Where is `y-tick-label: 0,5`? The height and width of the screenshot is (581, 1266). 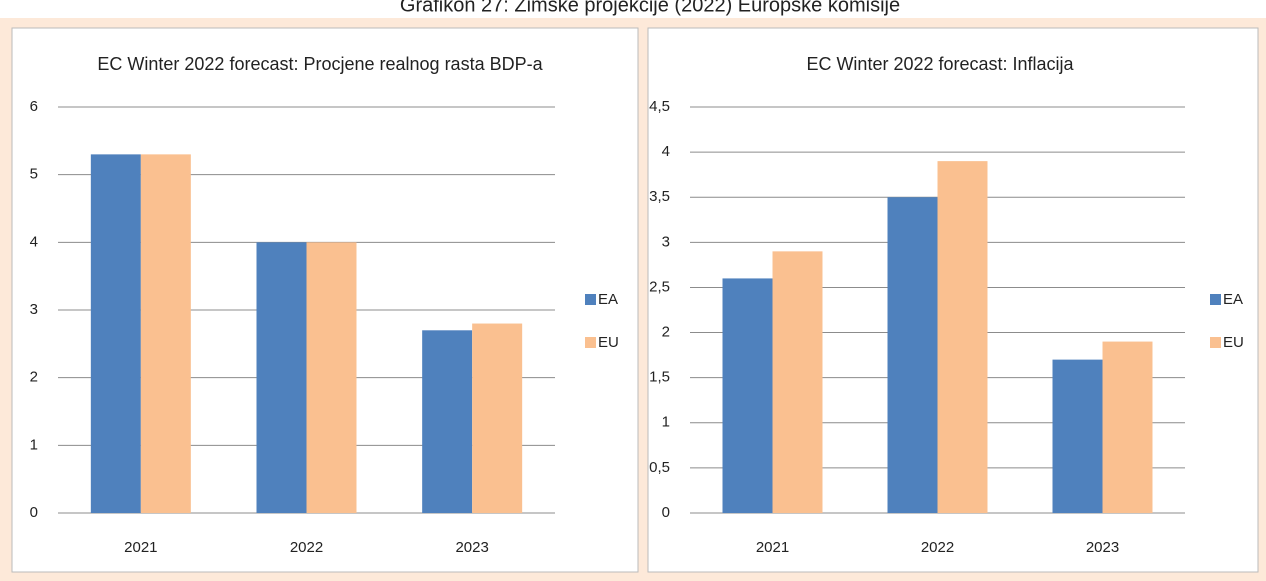 y-tick-label: 0,5 is located at coordinates (659, 467).